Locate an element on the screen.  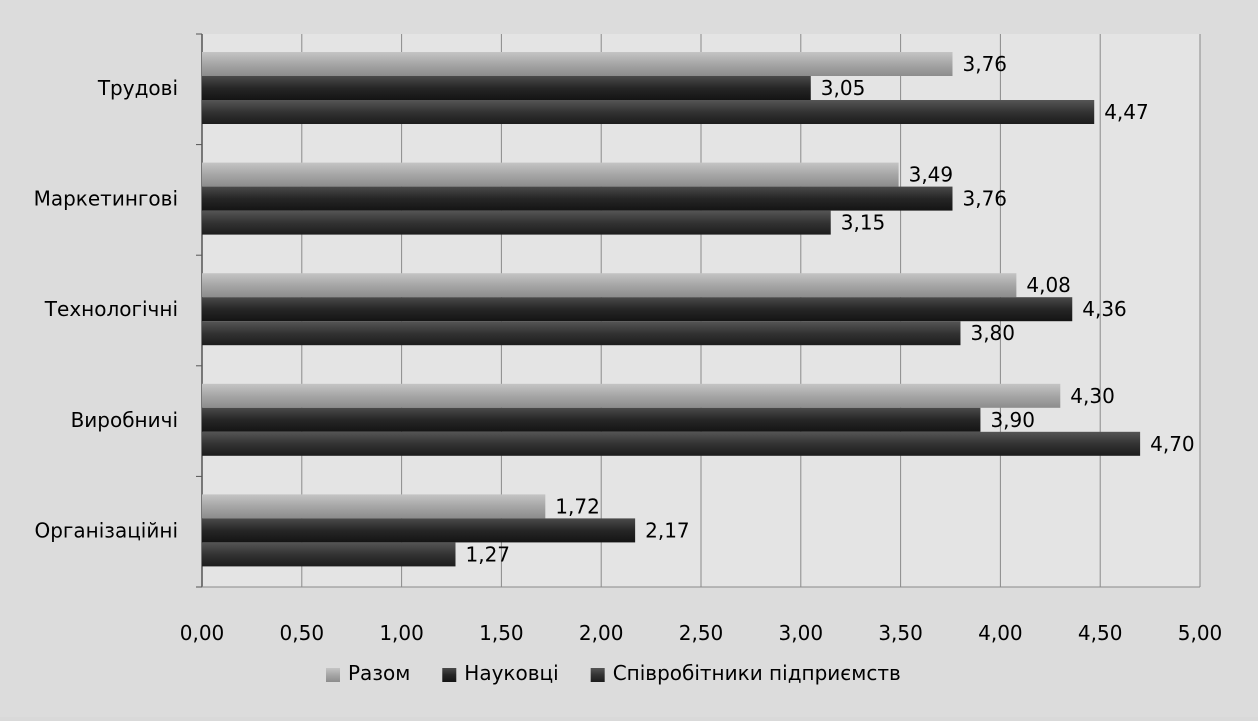
data-label: 4,36 is located at coordinates (1104, 309).